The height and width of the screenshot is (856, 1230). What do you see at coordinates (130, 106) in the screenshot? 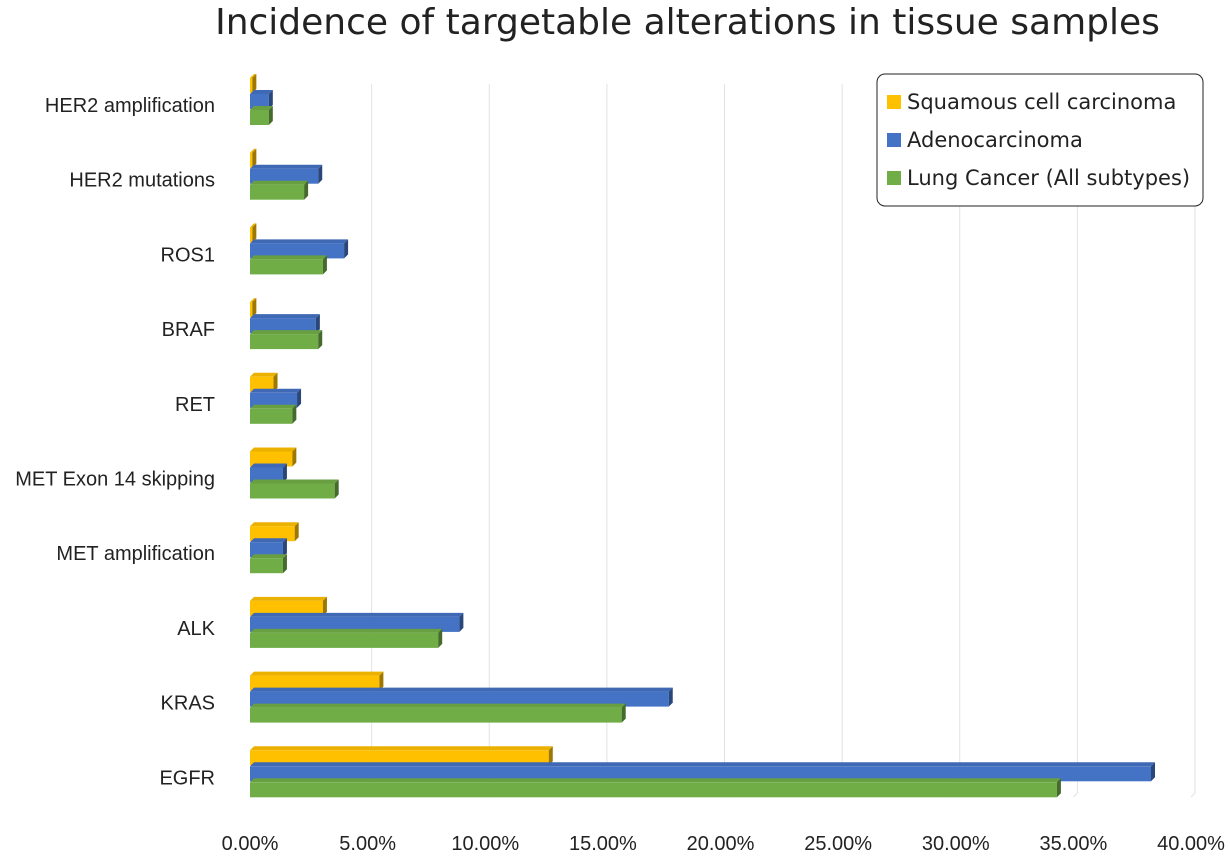
I see `category-label: HER2 amplification` at bounding box center [130, 106].